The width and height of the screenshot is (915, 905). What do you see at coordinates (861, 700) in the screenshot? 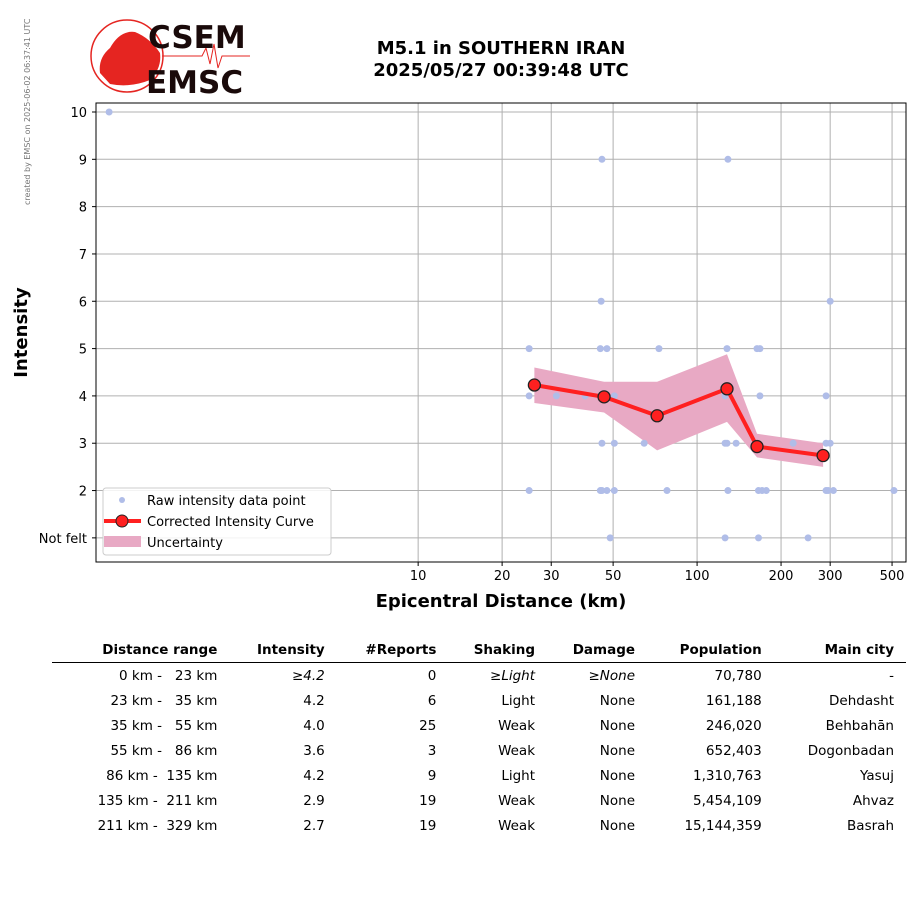
I see `table-cell: Dehdasht` at bounding box center [861, 700].